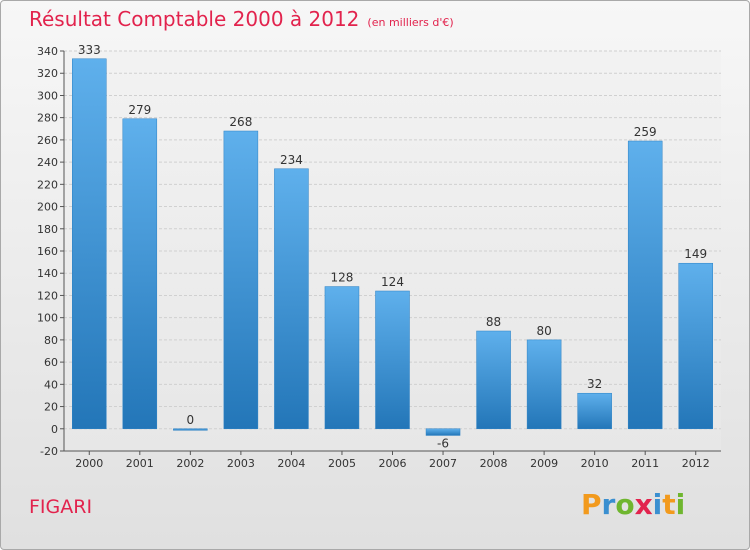 This screenshot has width=750, height=550. I want to click on proxiti-logo: Proxiti, so click(633, 504).